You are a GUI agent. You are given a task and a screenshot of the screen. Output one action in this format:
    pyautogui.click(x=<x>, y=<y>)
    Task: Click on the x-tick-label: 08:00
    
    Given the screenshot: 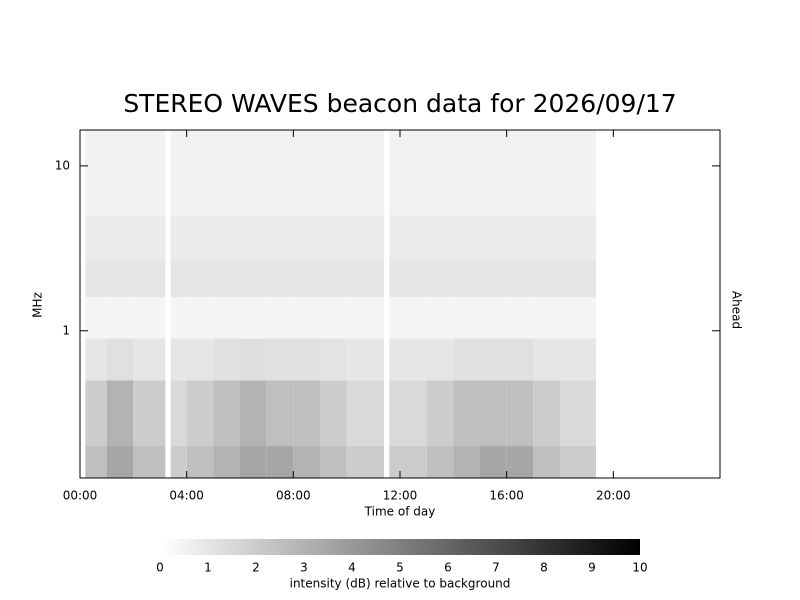 What is the action you would take?
    pyautogui.click(x=293, y=496)
    